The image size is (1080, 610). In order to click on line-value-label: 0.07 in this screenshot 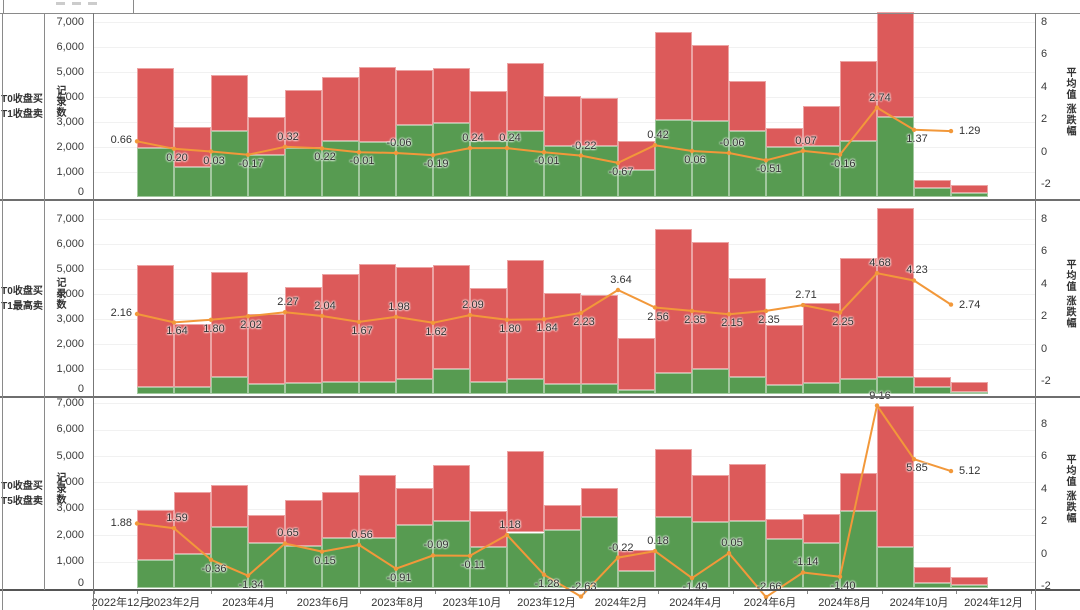, I will do `click(806, 140)`.